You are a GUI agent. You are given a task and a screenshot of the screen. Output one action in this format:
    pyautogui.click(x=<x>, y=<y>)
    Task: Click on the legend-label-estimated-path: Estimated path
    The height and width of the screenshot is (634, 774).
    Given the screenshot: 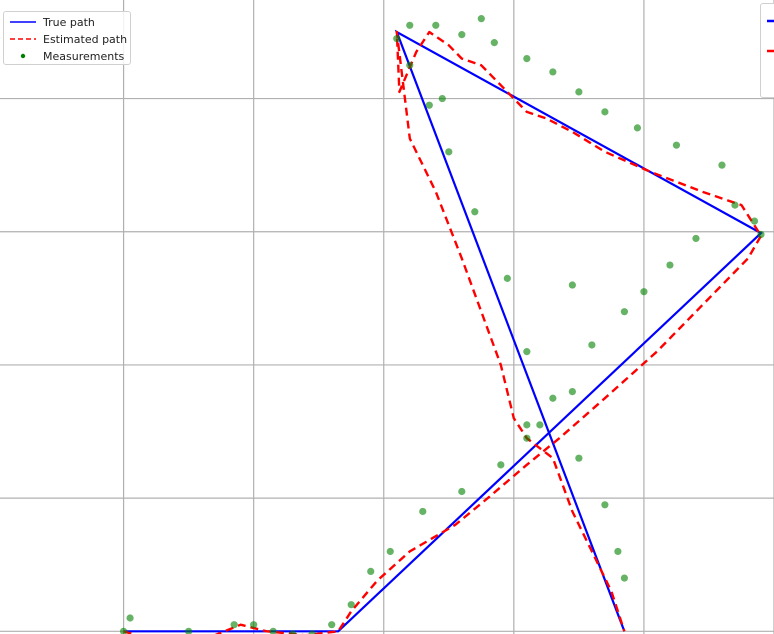 What is the action you would take?
    pyautogui.click(x=85, y=39)
    